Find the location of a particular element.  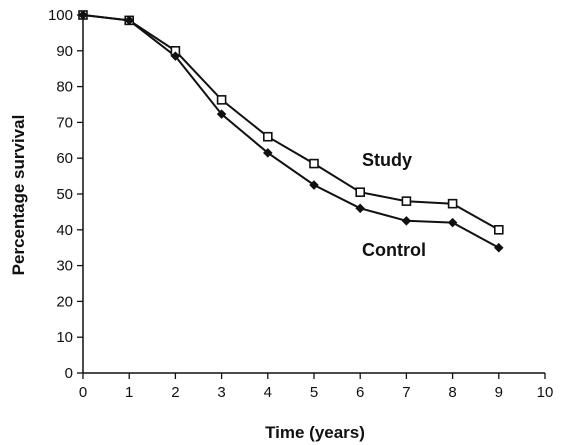

y-tick-label: 80 is located at coordinates (64, 87).